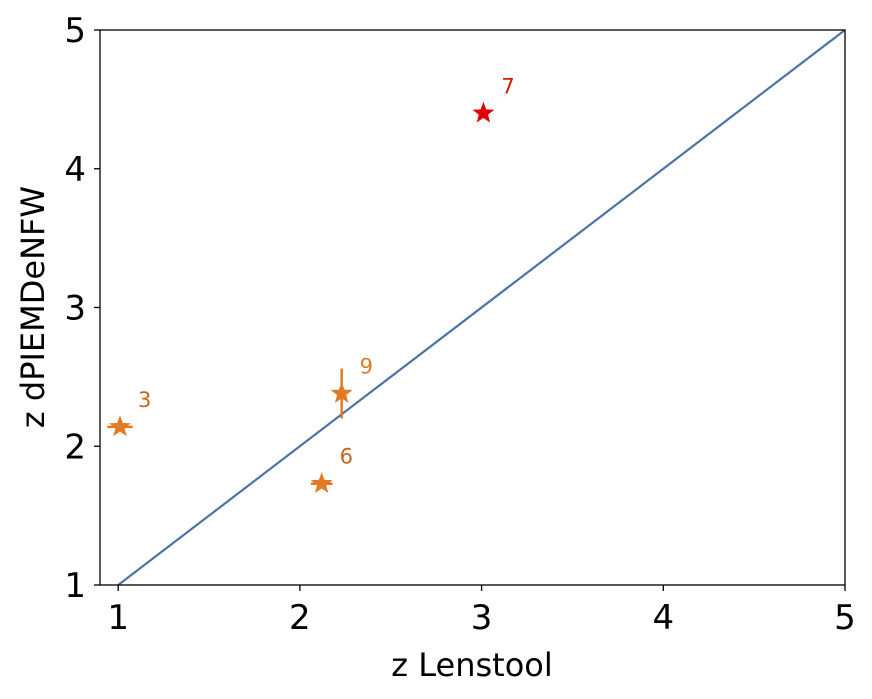  What do you see at coordinates (75, 586) in the screenshot?
I see `y-tick-label: 1` at bounding box center [75, 586].